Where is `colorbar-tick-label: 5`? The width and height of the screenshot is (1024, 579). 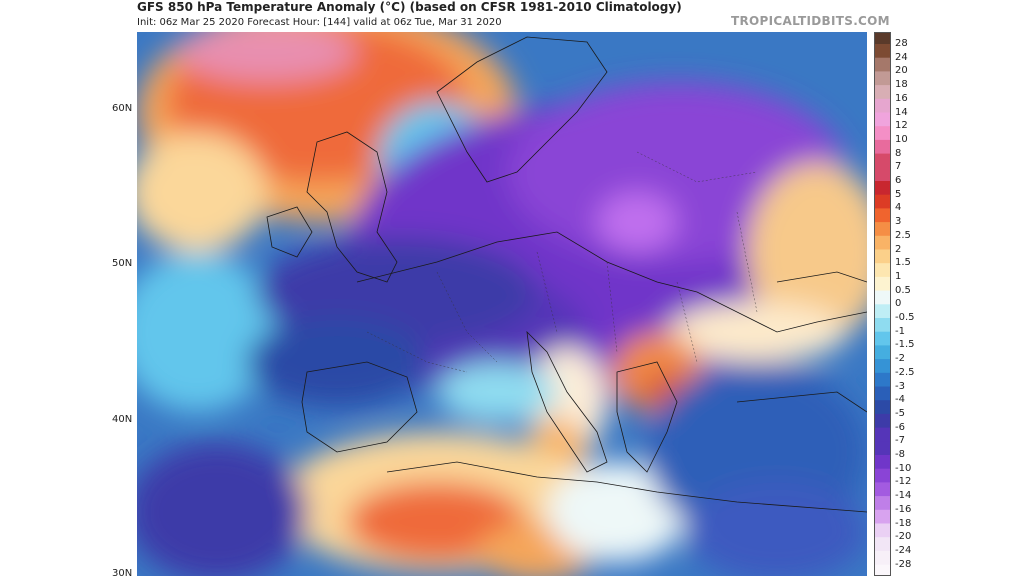
colorbar-tick-label: 5 is located at coordinates (898, 194).